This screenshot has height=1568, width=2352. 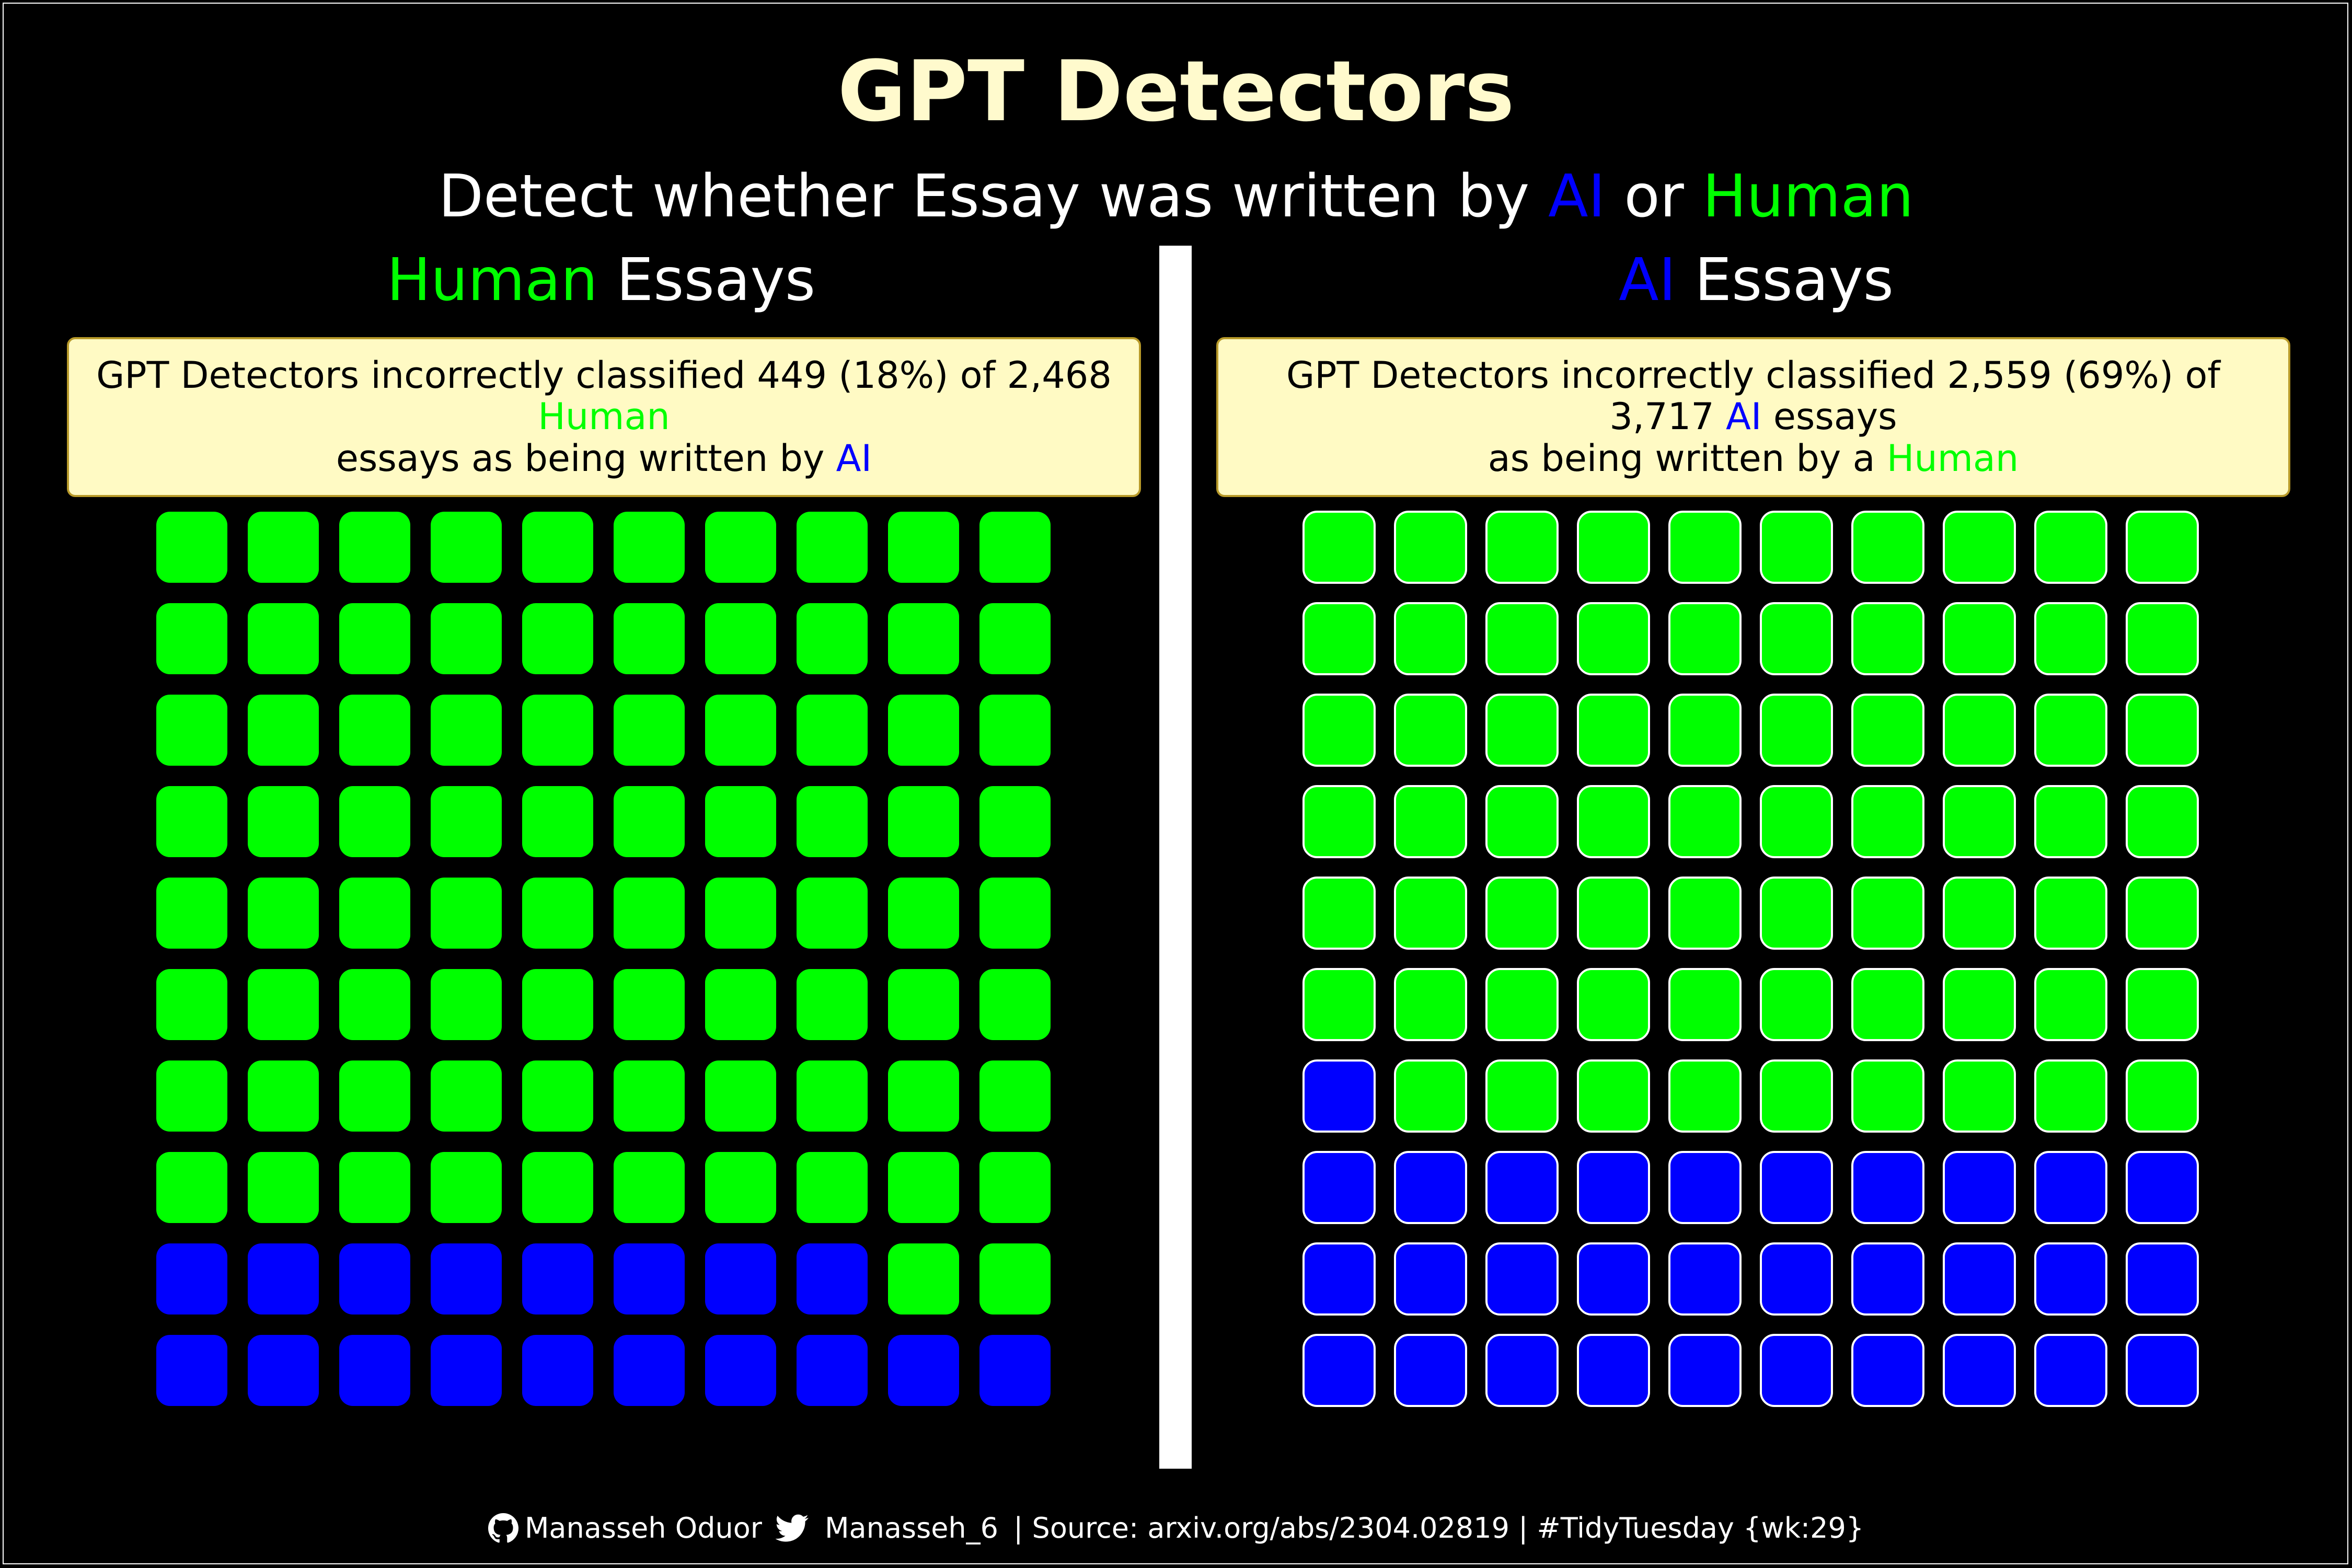 I want to click on subtitle-text-1: Detect whether Essay was written by, so click(x=993, y=196).